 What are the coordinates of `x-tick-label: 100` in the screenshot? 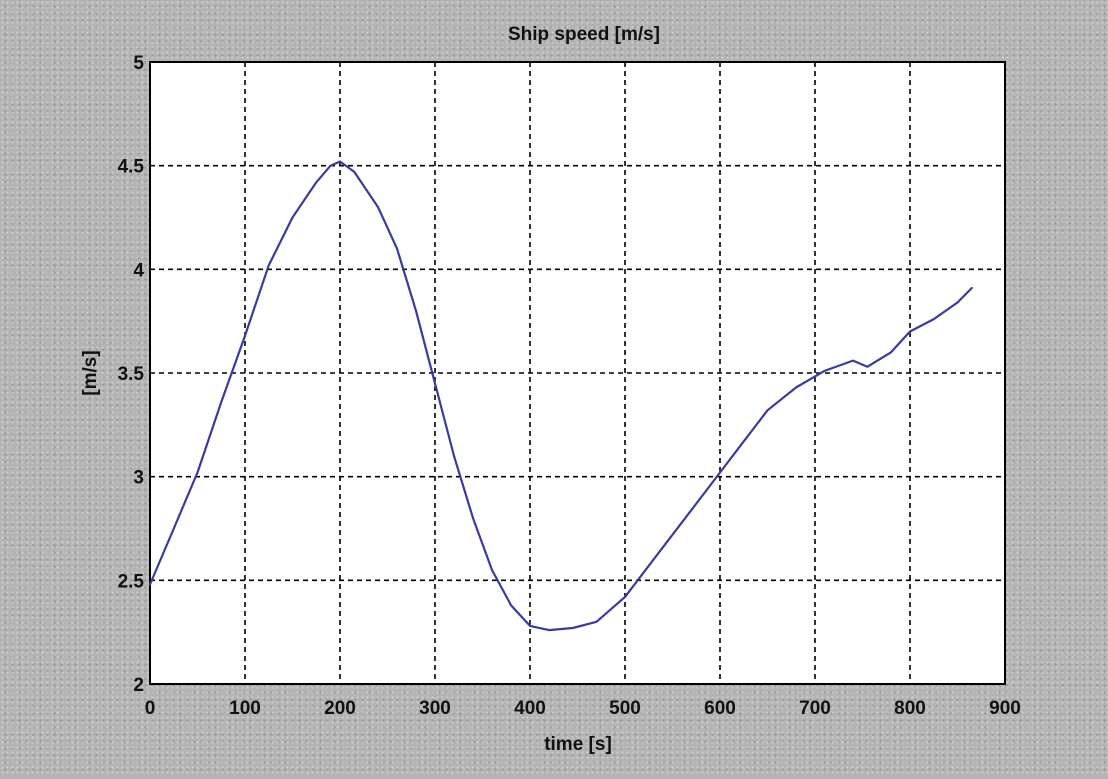 It's located at (245, 708).